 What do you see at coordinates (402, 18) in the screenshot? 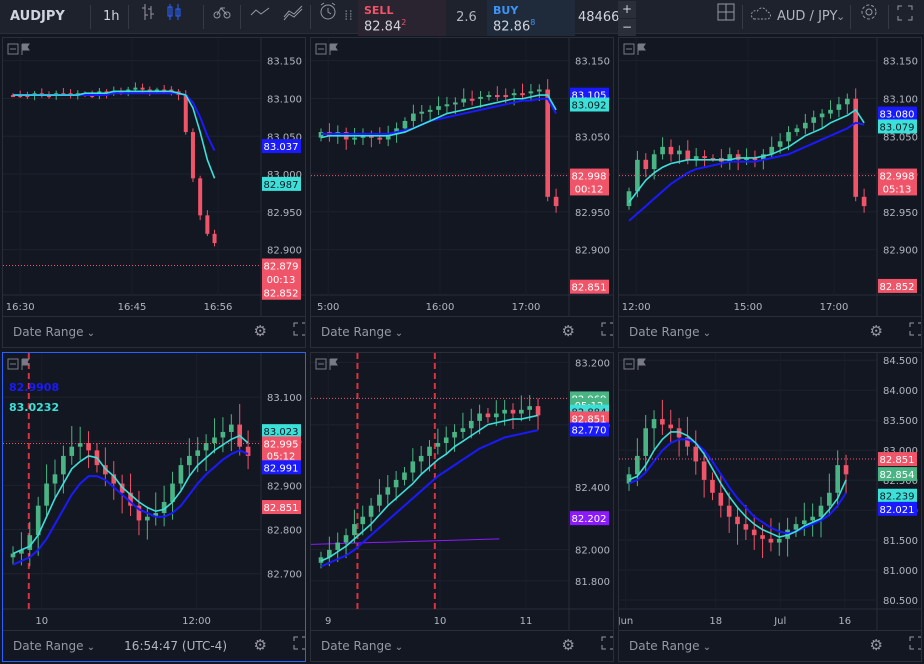
I see `sell-button: SELL 82.842` at bounding box center [402, 18].